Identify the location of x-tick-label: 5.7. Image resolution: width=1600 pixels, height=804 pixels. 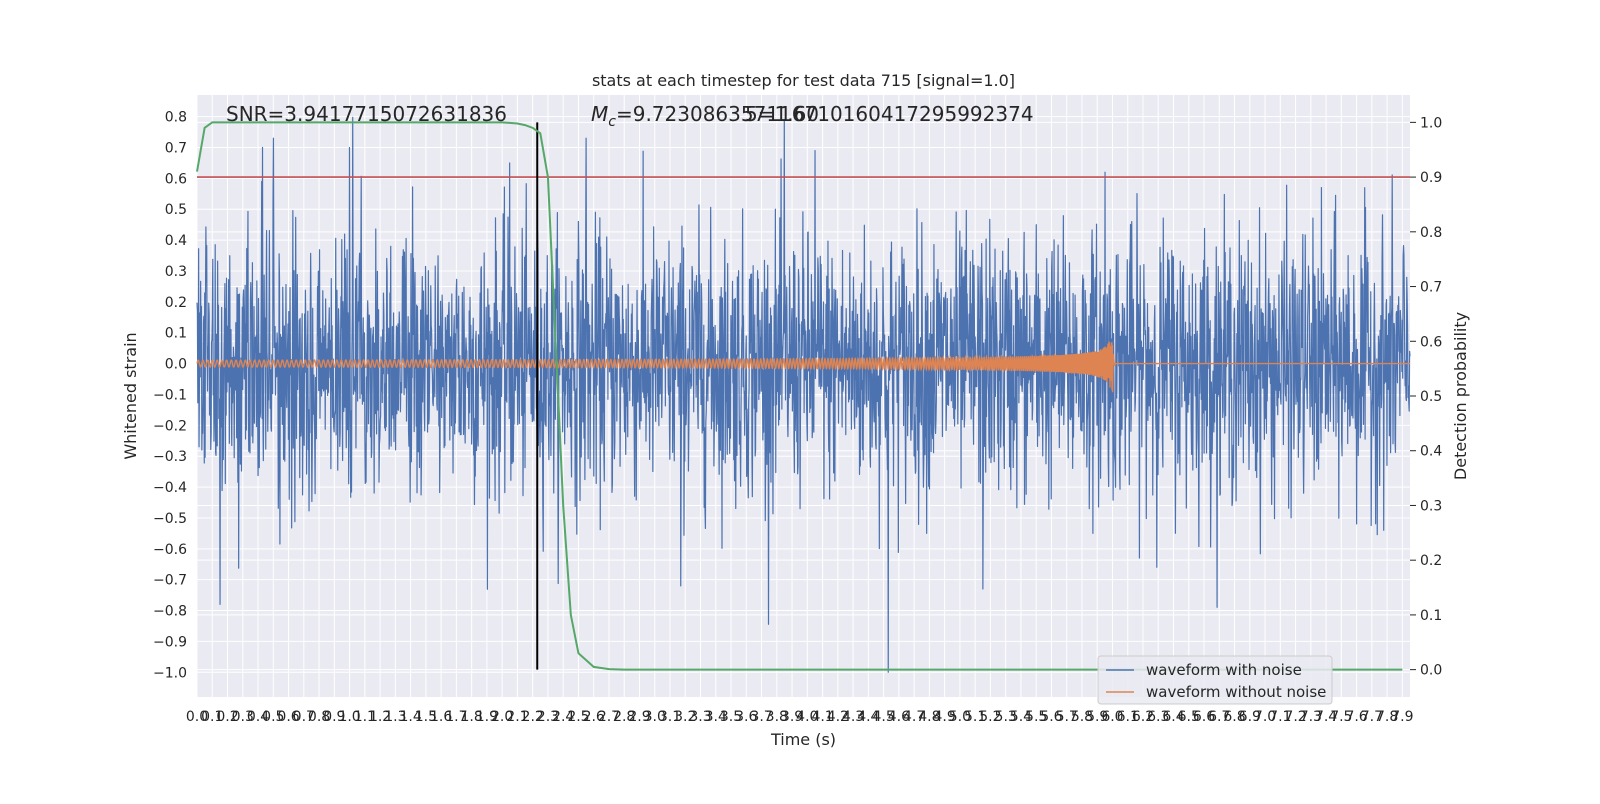
(1067, 717).